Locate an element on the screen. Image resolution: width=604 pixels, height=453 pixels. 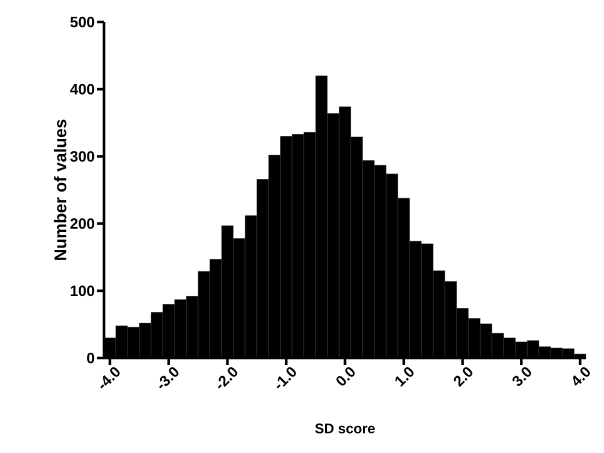
x-tick-label: -2.0 is located at coordinates (228, 377).